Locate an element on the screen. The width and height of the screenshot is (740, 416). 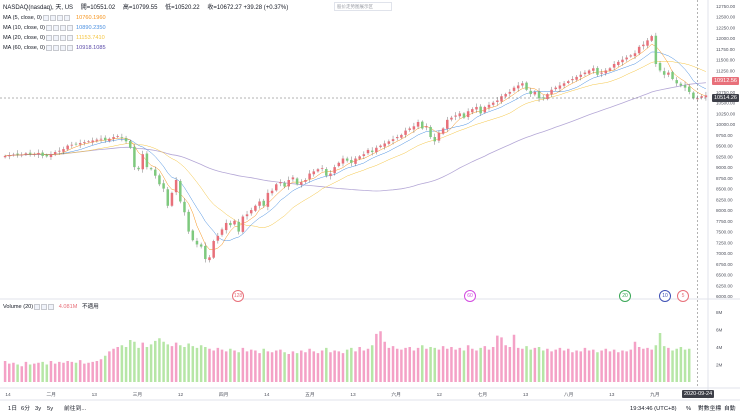
ma20-legend: MA (20, close, 0) 11153.7410 is located at coordinates (54, 38).